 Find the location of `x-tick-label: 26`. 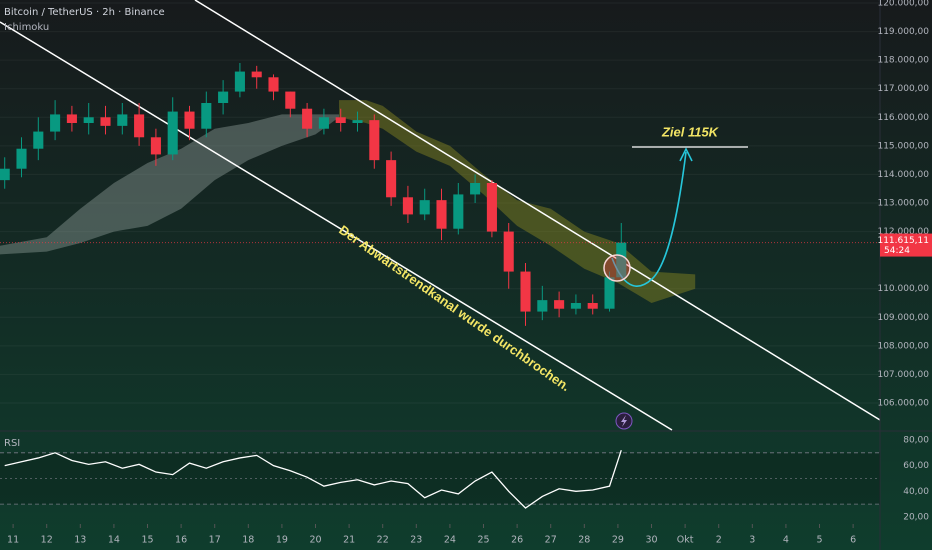

x-tick-label: 26 is located at coordinates (517, 540).